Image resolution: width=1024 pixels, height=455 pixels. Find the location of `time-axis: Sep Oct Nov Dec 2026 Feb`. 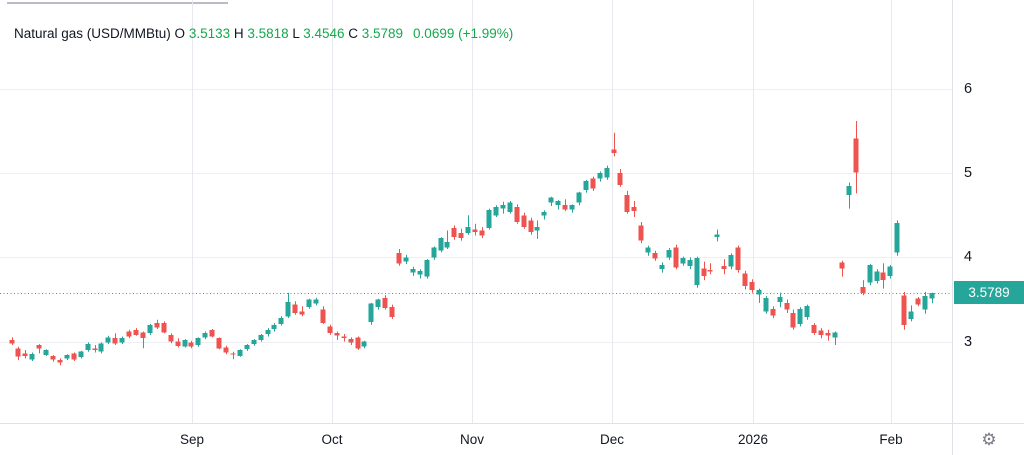

time-axis: Sep Oct Nov Dec 2026 Feb is located at coordinates (476, 439).